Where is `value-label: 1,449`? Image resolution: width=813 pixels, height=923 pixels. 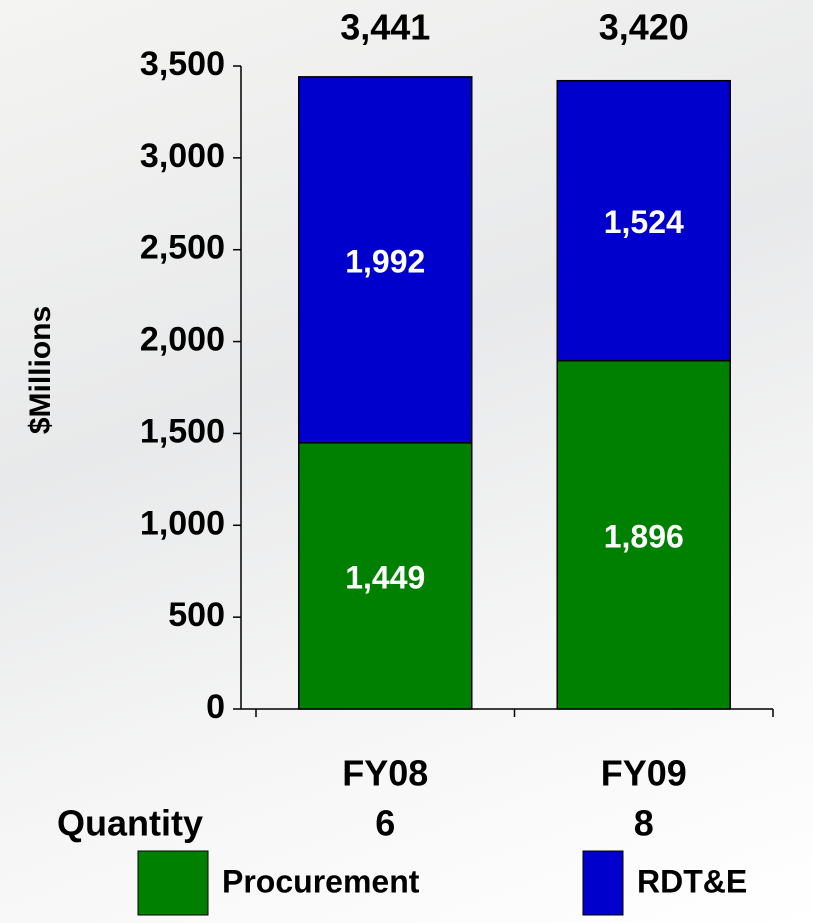
value-label: 1,449 is located at coordinates (385, 577).